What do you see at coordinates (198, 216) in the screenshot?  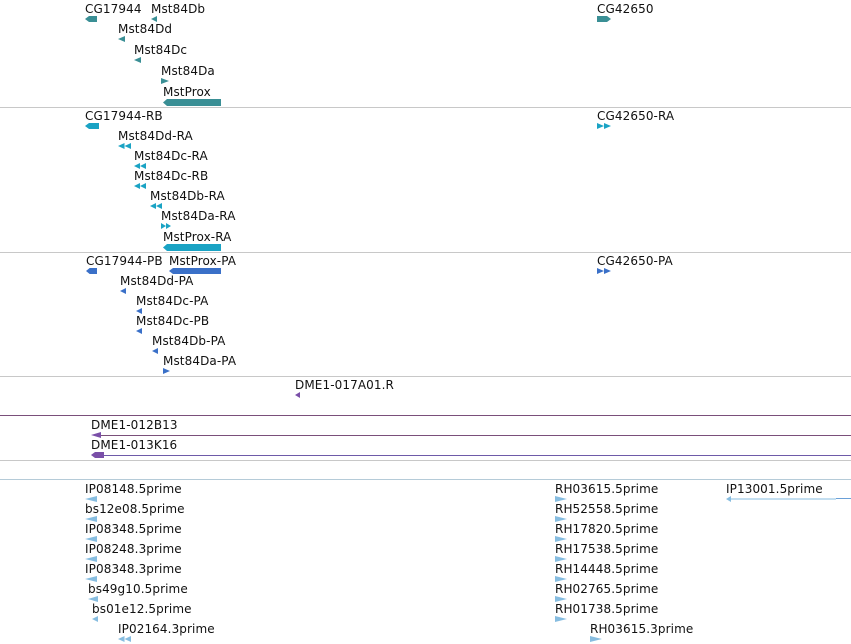 I see `feature-label: Mst84Da-RA` at bounding box center [198, 216].